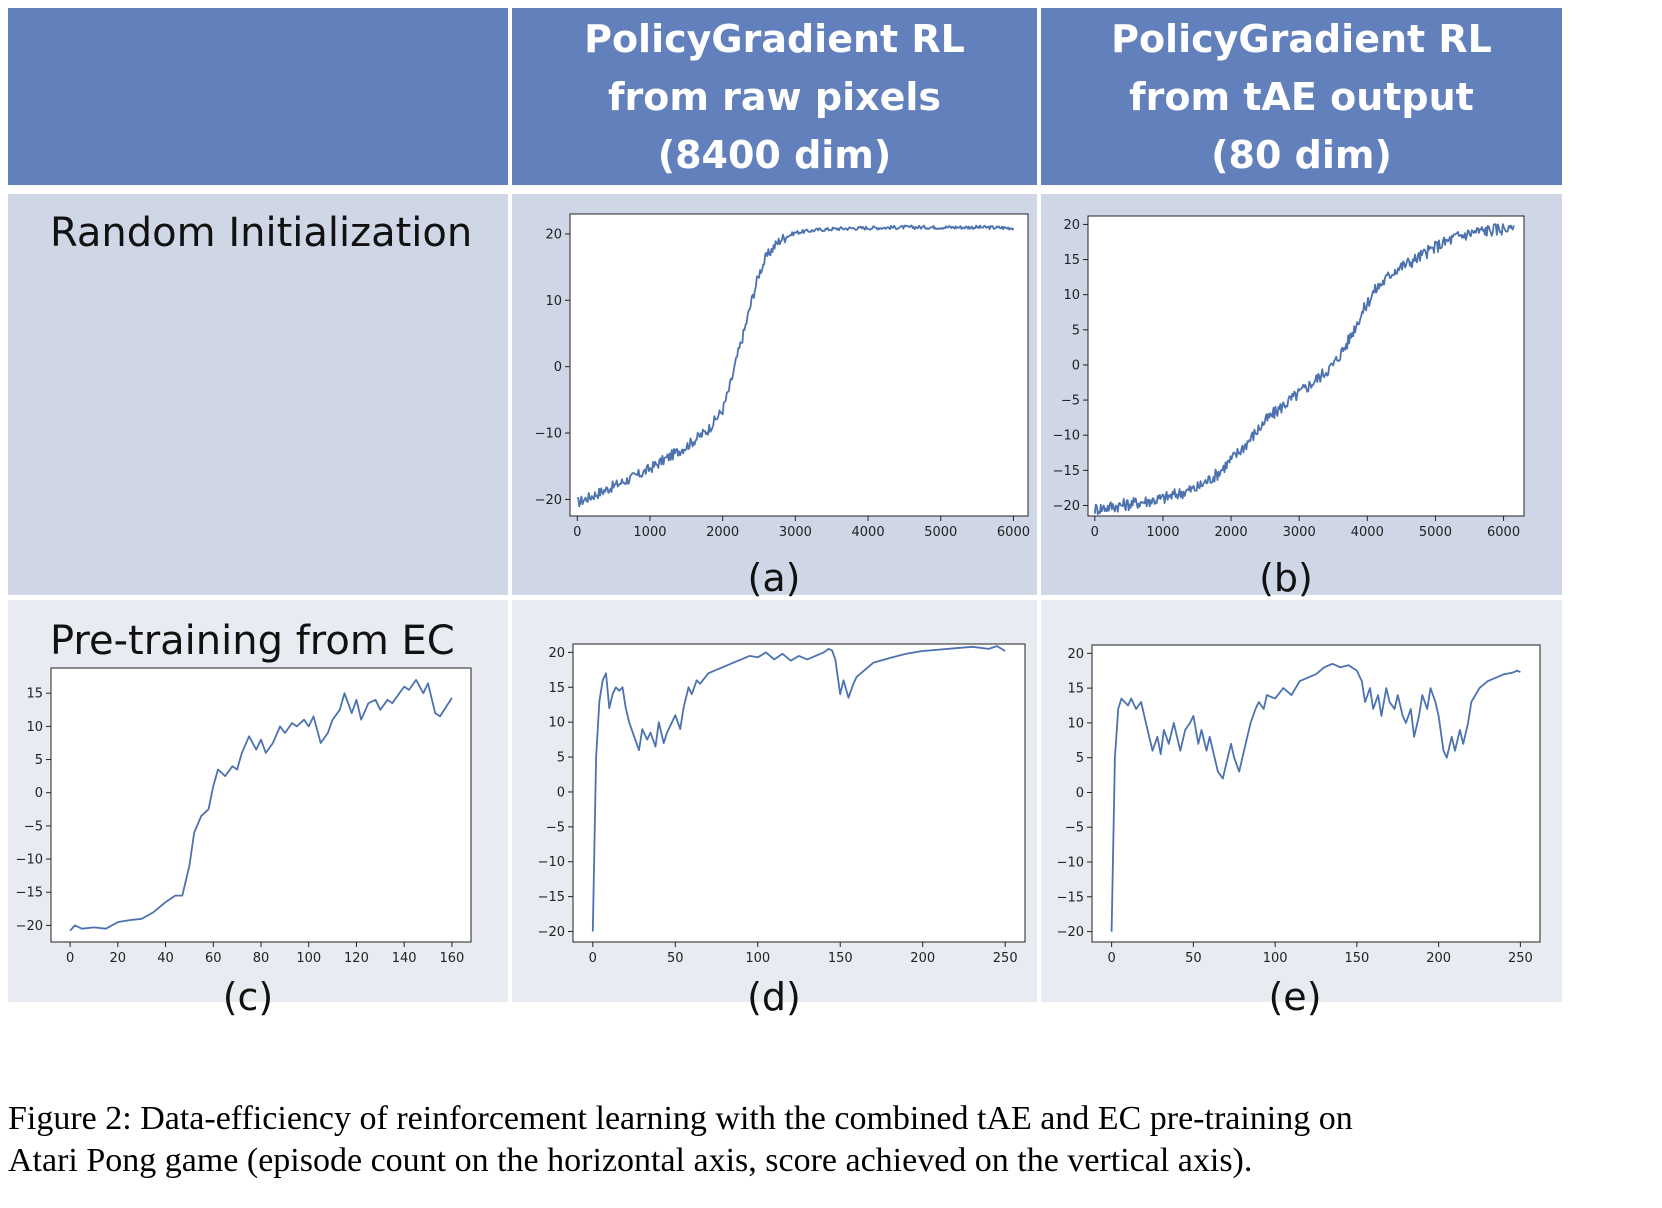 This screenshot has width=1662, height=1208. What do you see at coordinates (248, 997) in the screenshot?
I see `panel-label-c: (c)` at bounding box center [248, 997].